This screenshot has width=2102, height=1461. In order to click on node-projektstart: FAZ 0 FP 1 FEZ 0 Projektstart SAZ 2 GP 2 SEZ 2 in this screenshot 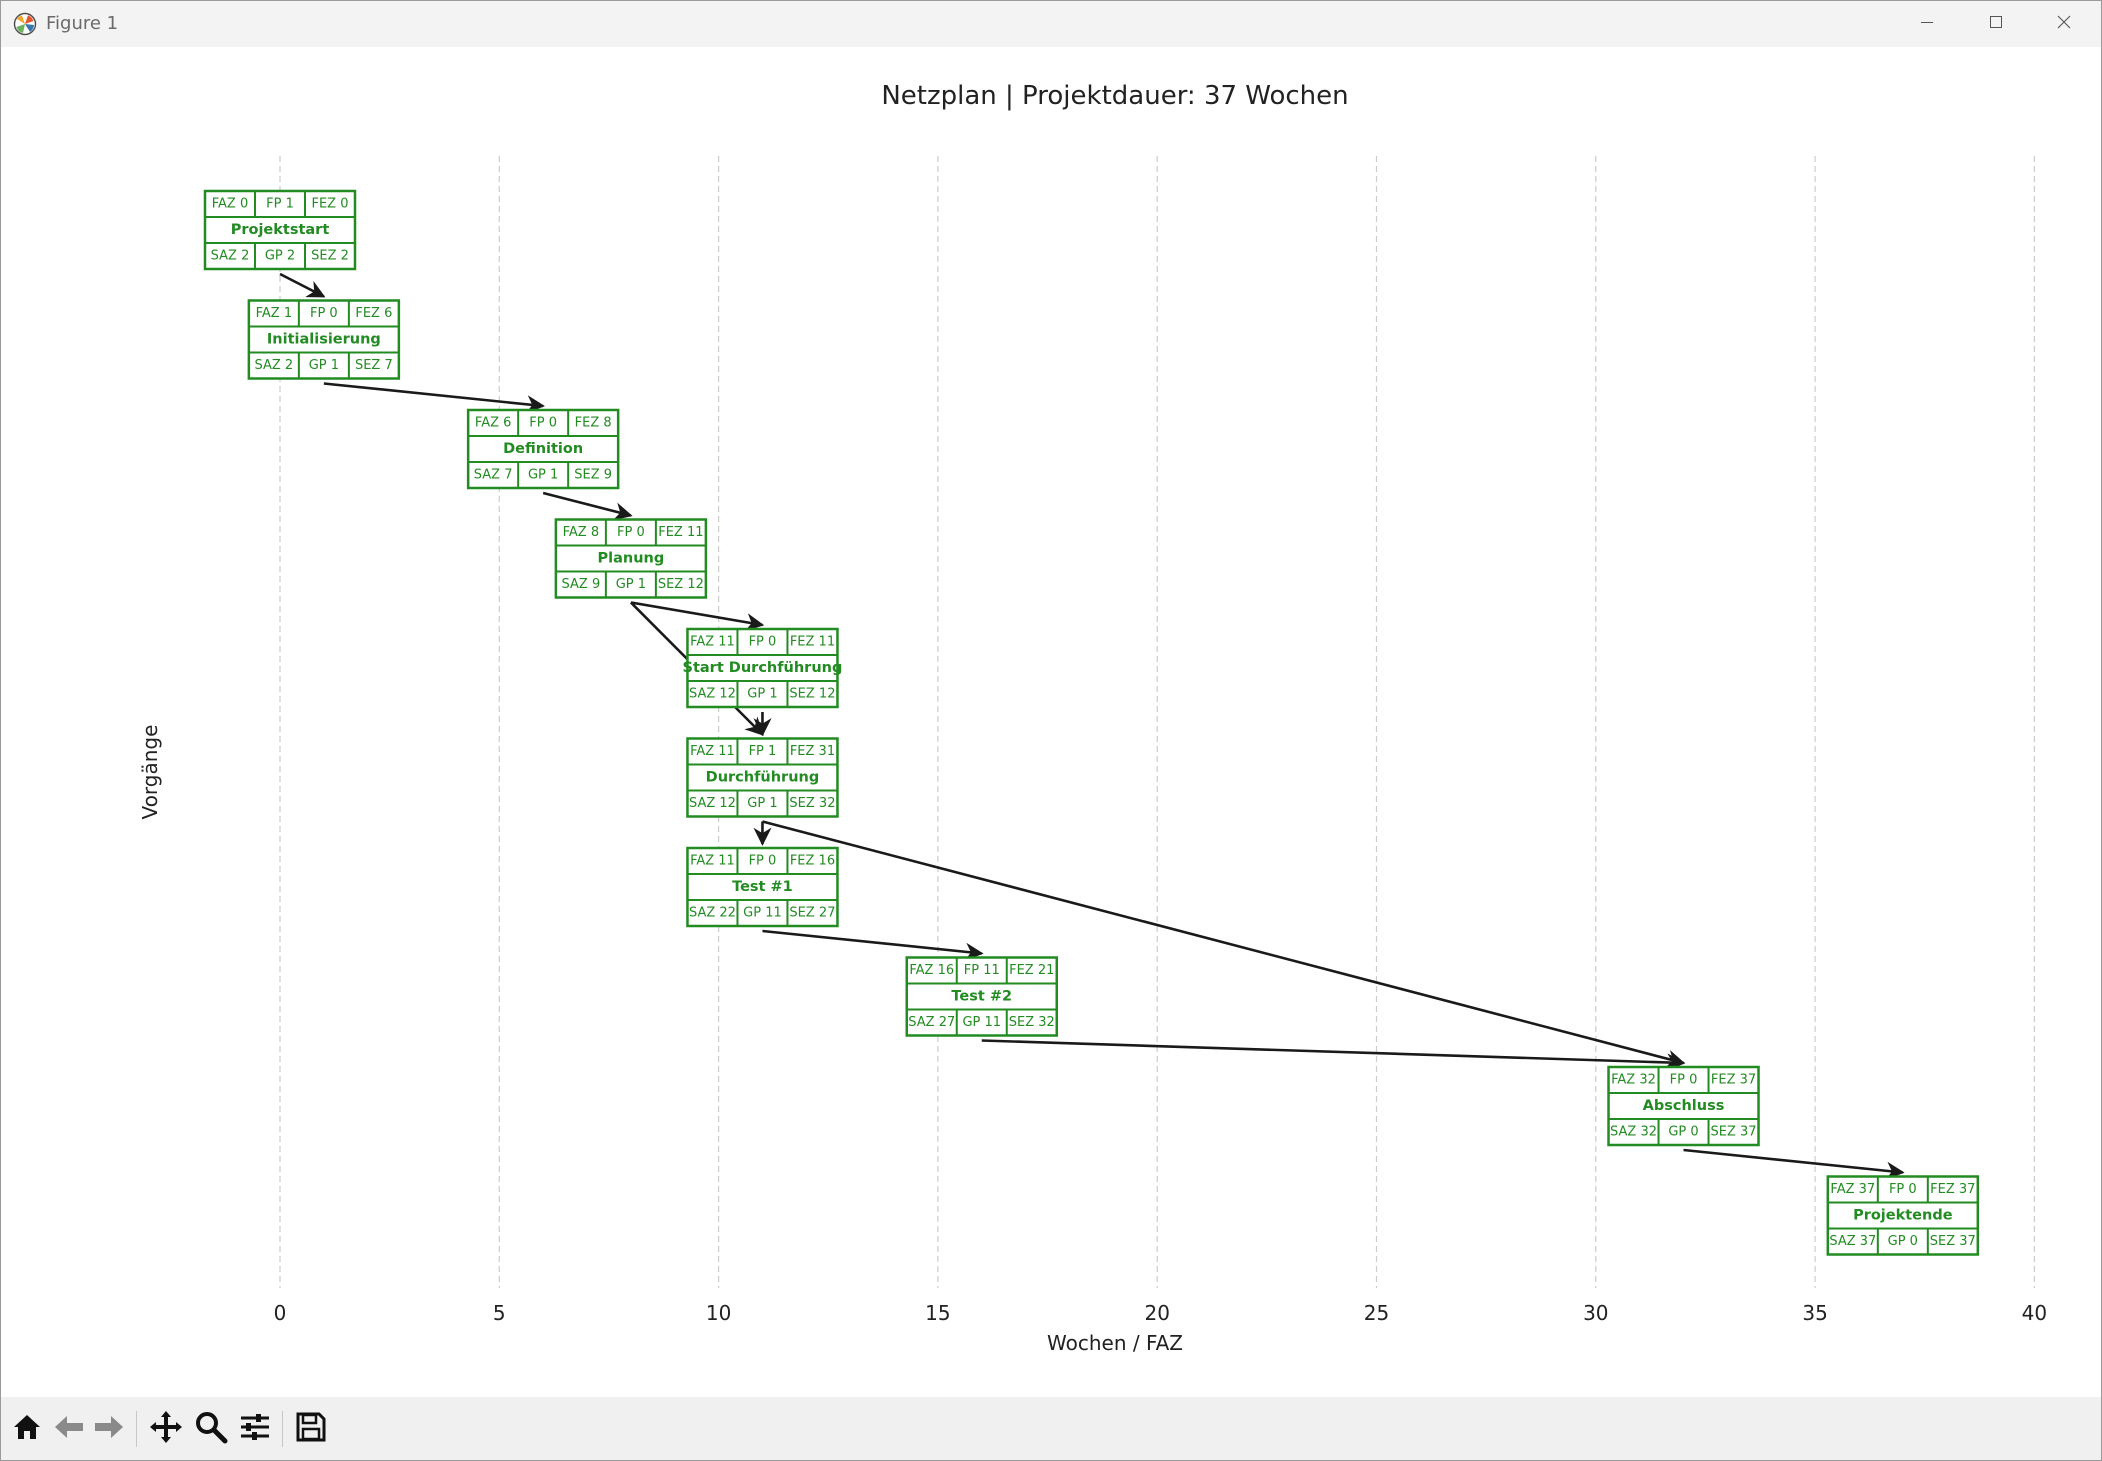, I will do `click(280, 230)`.